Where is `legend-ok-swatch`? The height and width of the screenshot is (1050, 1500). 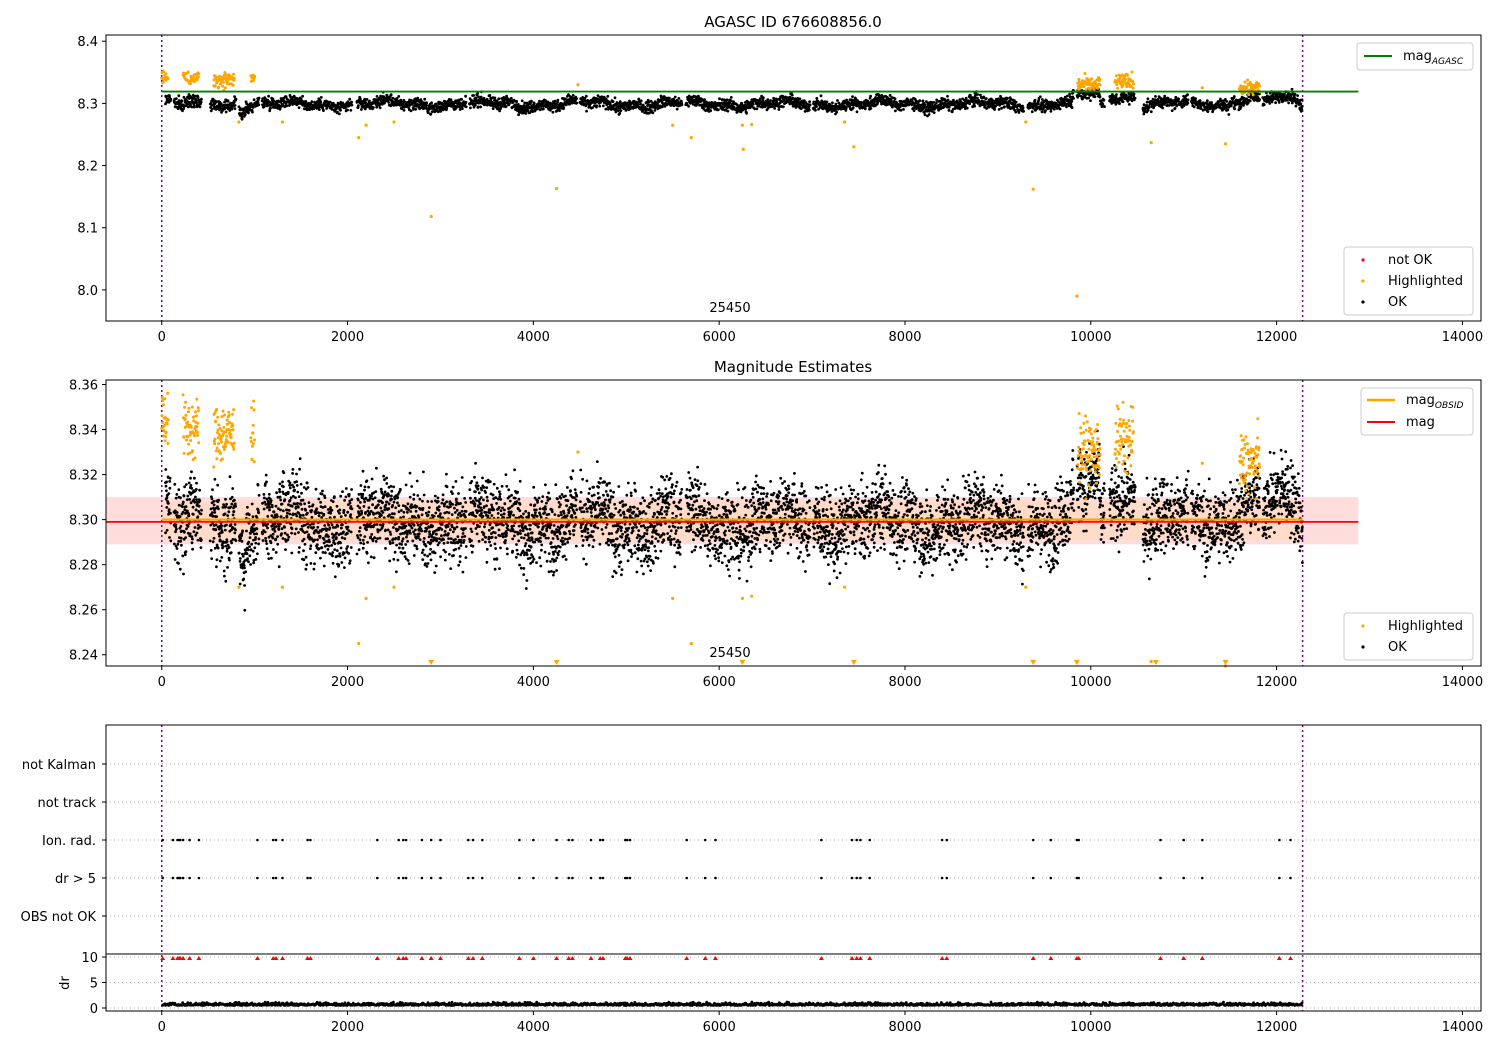
legend-ok-swatch is located at coordinates (1363, 302).